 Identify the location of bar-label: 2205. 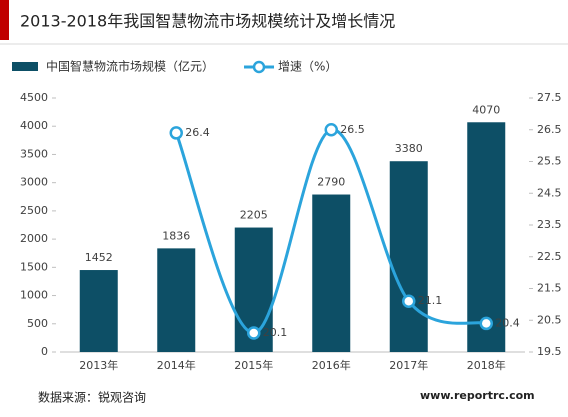
(254, 215).